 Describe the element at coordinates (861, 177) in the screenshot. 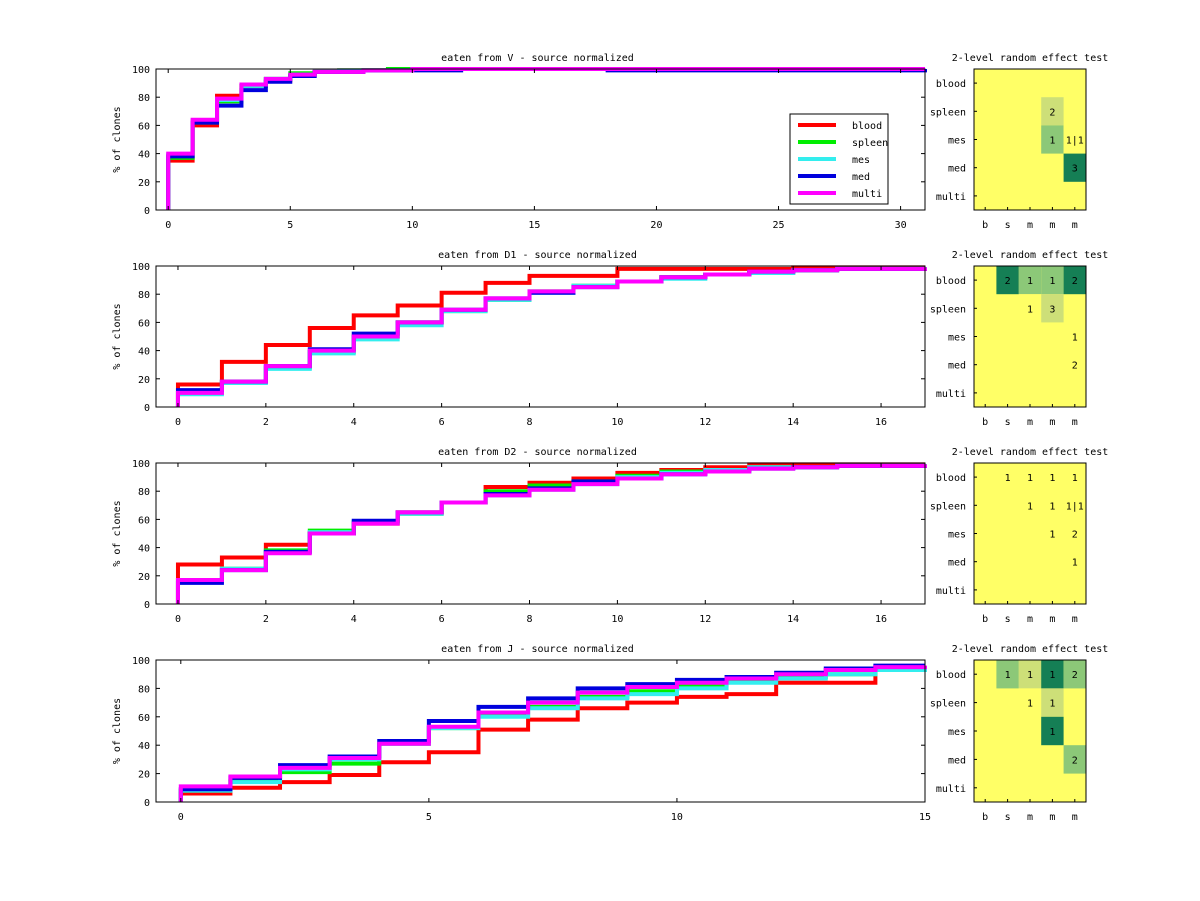

I see `legend-label-med: med` at that location.